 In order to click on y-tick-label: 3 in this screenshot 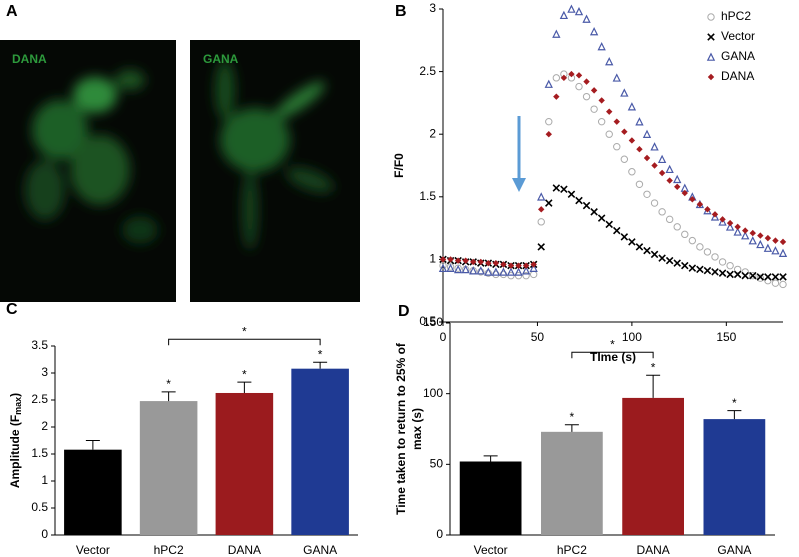, I will do `click(44, 372)`.